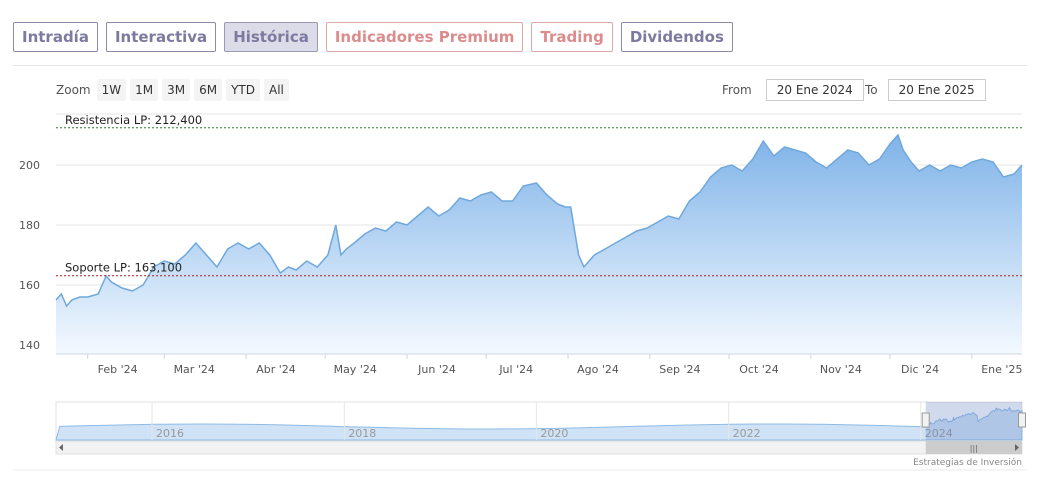 The width and height of the screenshot is (1040, 477). Describe the element at coordinates (144, 90) in the screenshot. I see `zoom-1m-button: 1M` at that location.